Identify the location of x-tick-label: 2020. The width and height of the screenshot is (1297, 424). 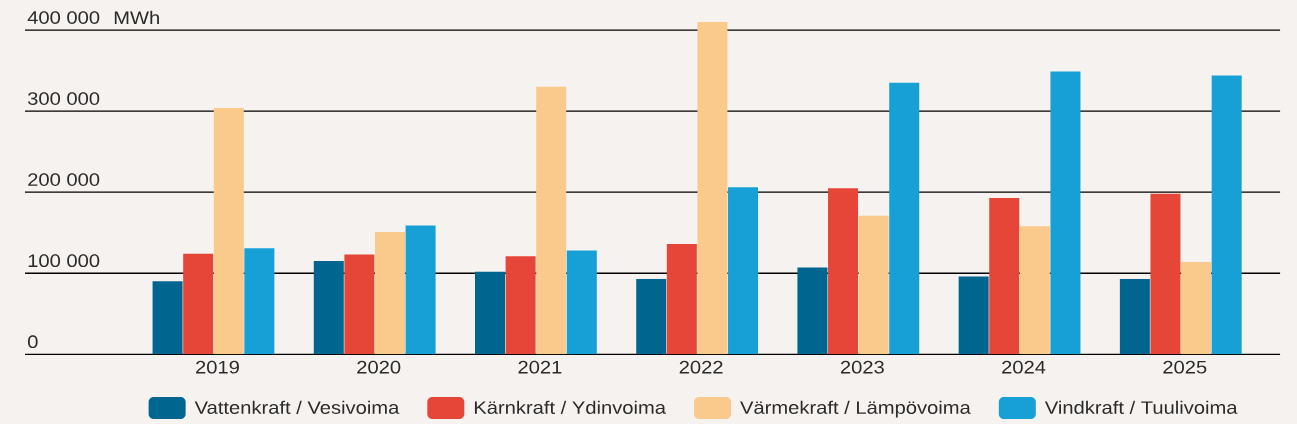
(379, 367).